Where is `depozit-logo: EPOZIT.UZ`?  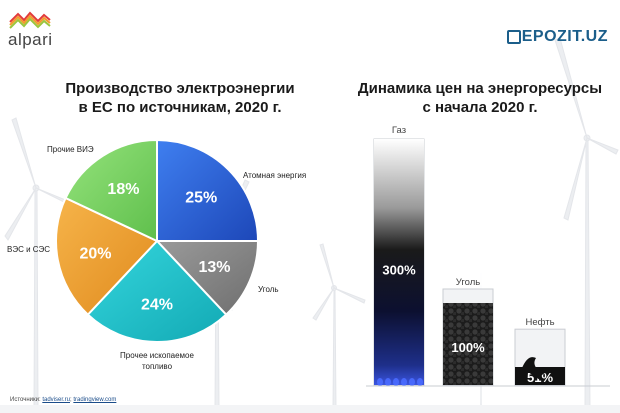 depozit-logo: EPOZIT.UZ is located at coordinates (557, 37).